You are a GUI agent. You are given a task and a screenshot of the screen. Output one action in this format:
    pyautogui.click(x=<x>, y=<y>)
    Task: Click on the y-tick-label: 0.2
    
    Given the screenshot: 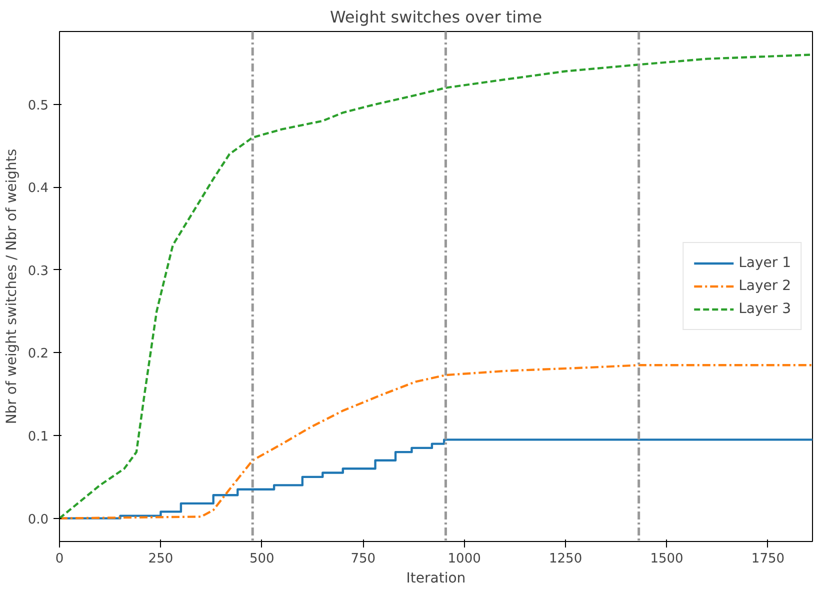 What is the action you would take?
    pyautogui.click(x=38, y=354)
    